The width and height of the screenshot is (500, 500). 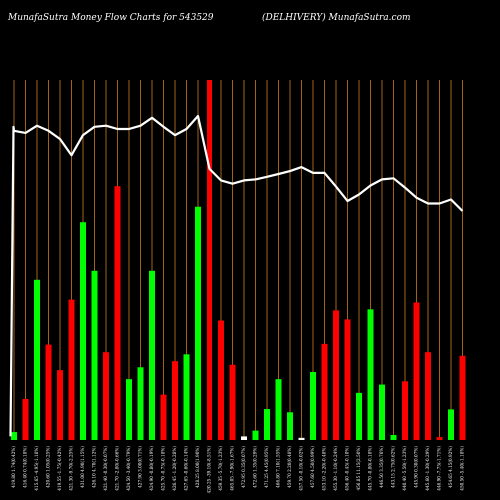 What do you see at coordinates (59, 468) in the screenshot?
I see `x-tick-label: 419.55 -1.75(-0.42%)` at bounding box center [59, 468].